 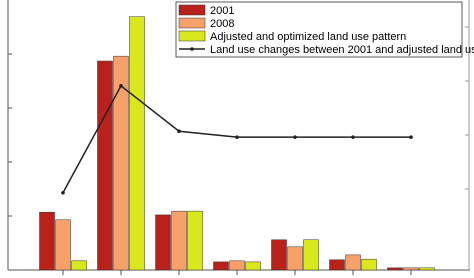 I want to click on legend-label: 2008, so click(x=222, y=24).